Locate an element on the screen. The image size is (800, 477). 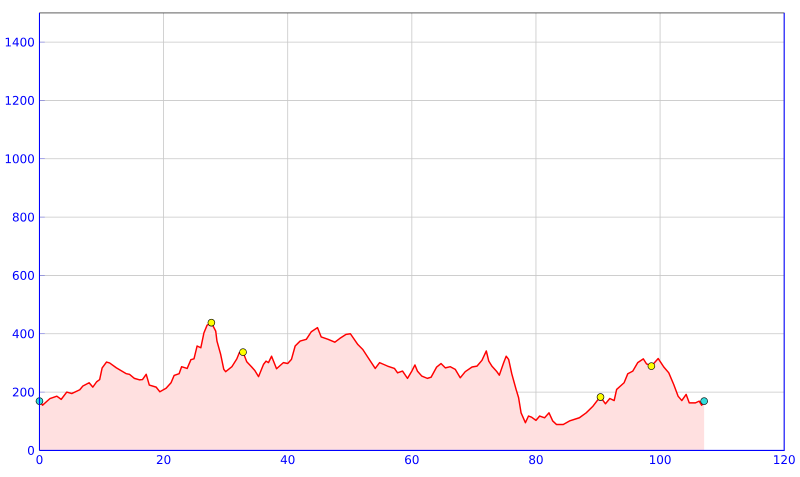
x-tick-label: 120 is located at coordinates (784, 459).